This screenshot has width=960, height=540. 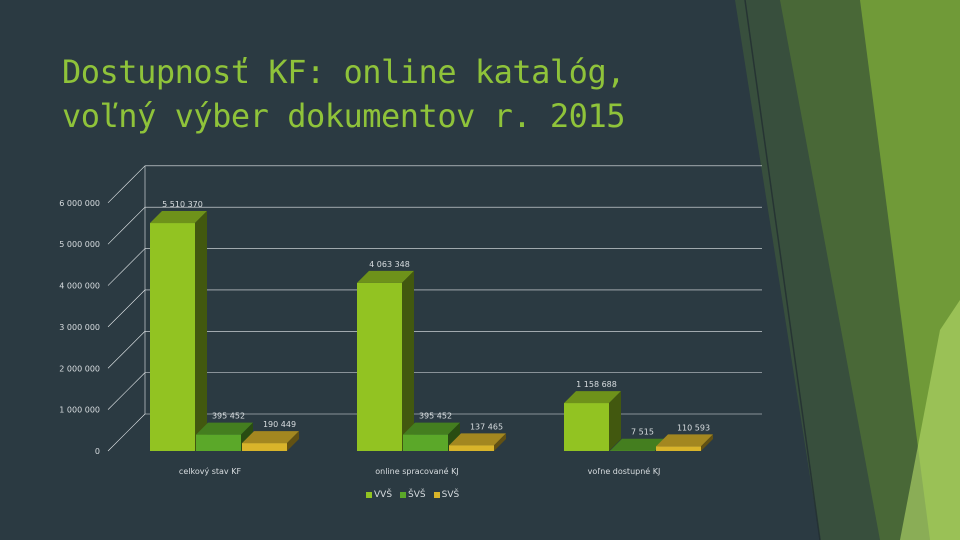 What do you see at coordinates (369, 495) in the screenshot?
I see `legend-swatch-vvs` at bounding box center [369, 495].